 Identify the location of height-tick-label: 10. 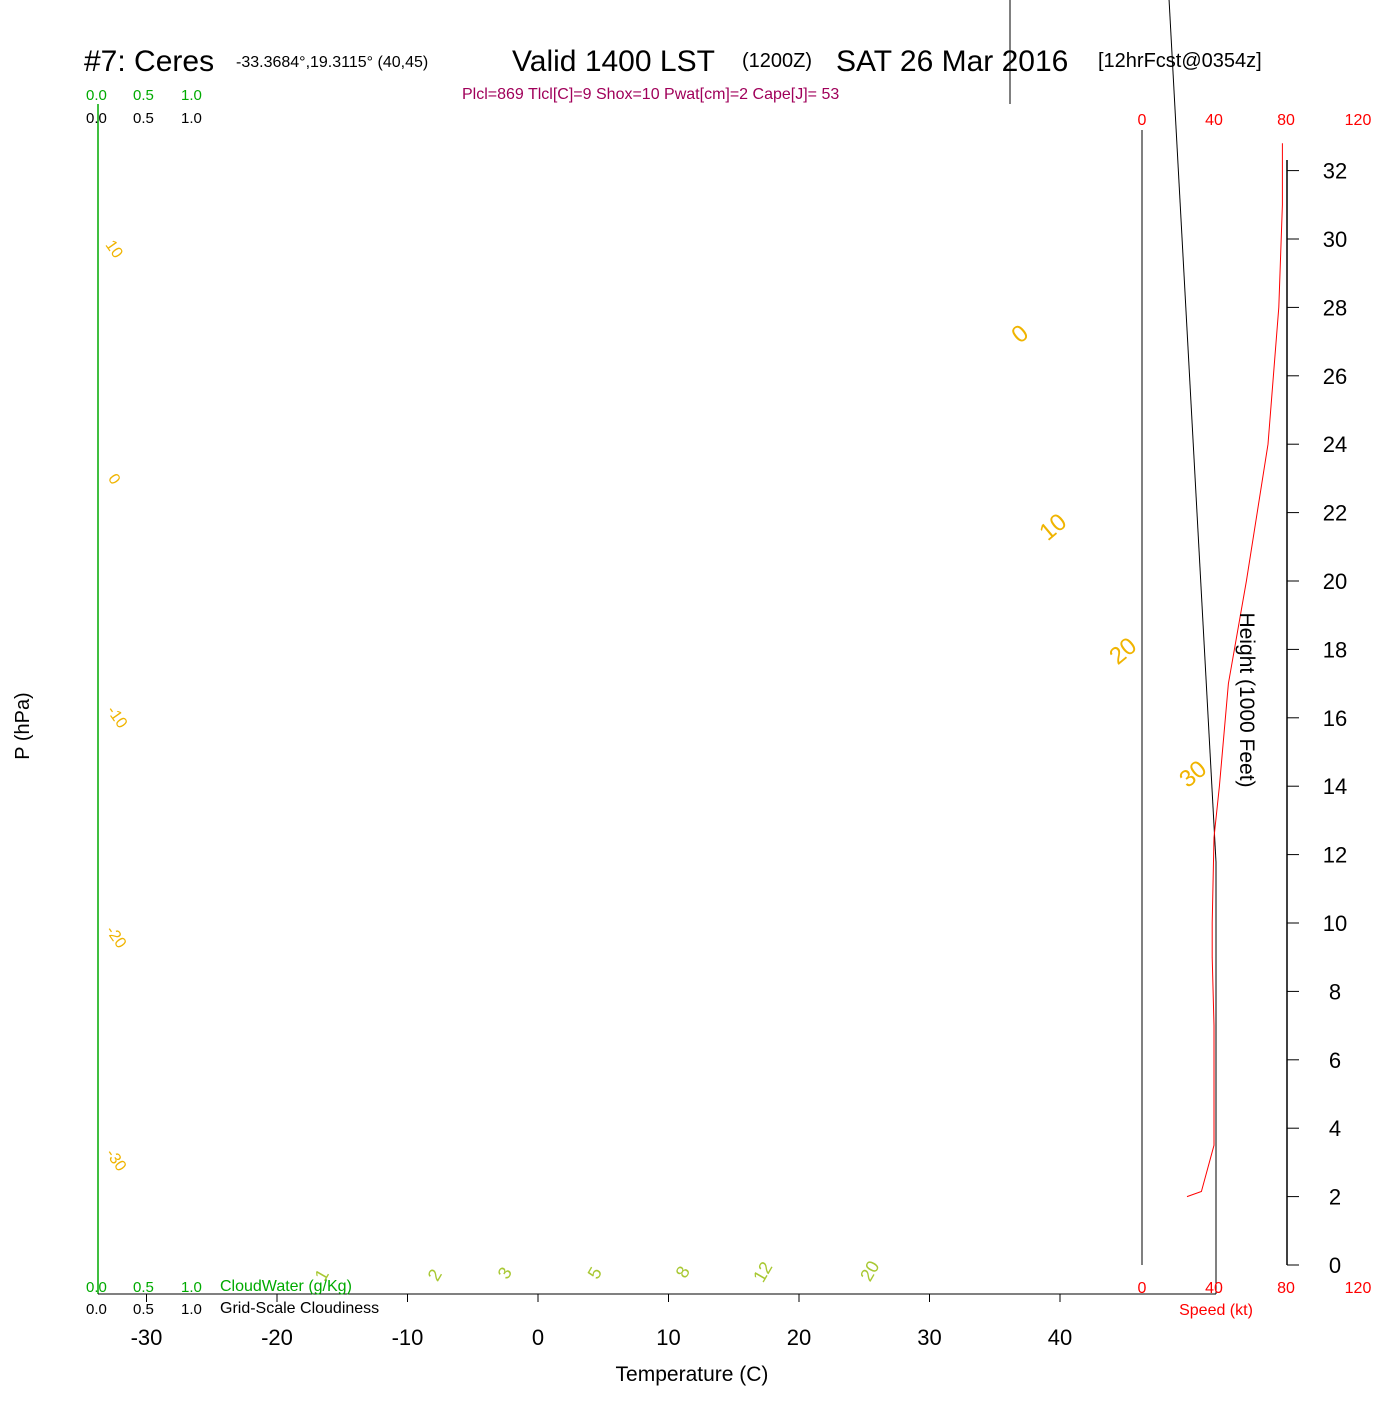
(1335, 923).